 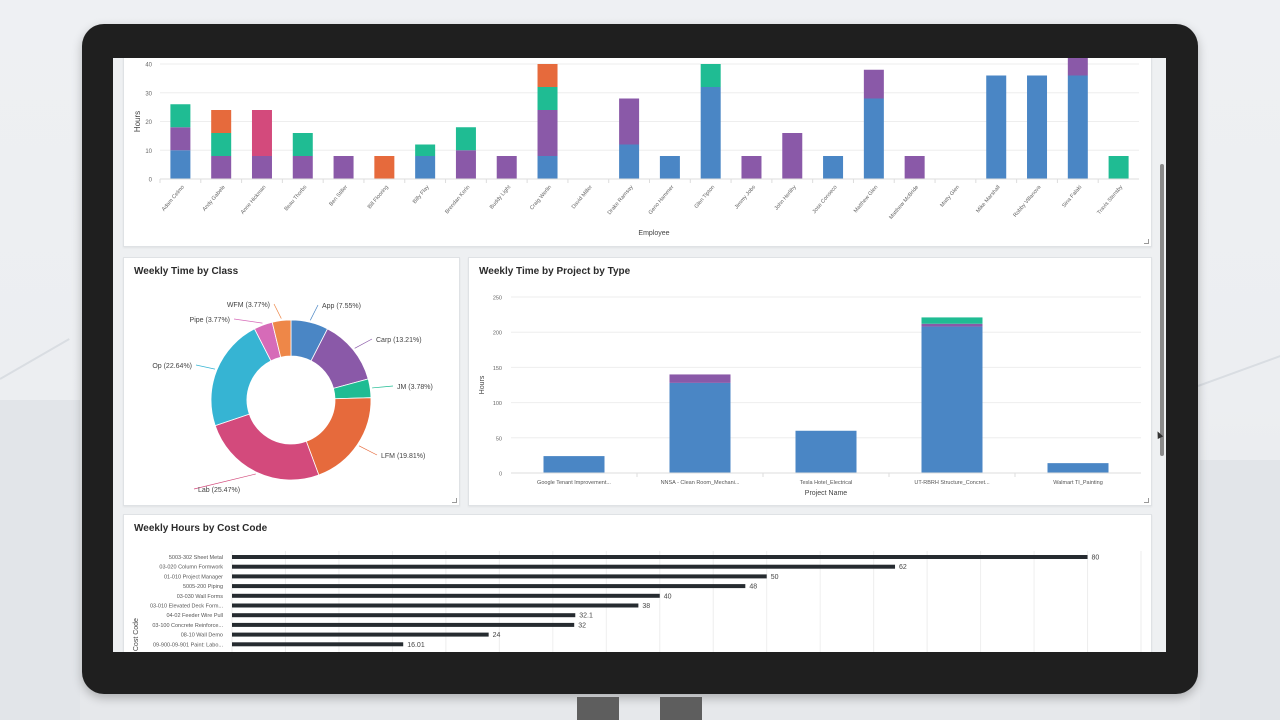 What do you see at coordinates (866, 199) in the screenshot?
I see `x-tick-label: Matthew Glen` at bounding box center [866, 199].